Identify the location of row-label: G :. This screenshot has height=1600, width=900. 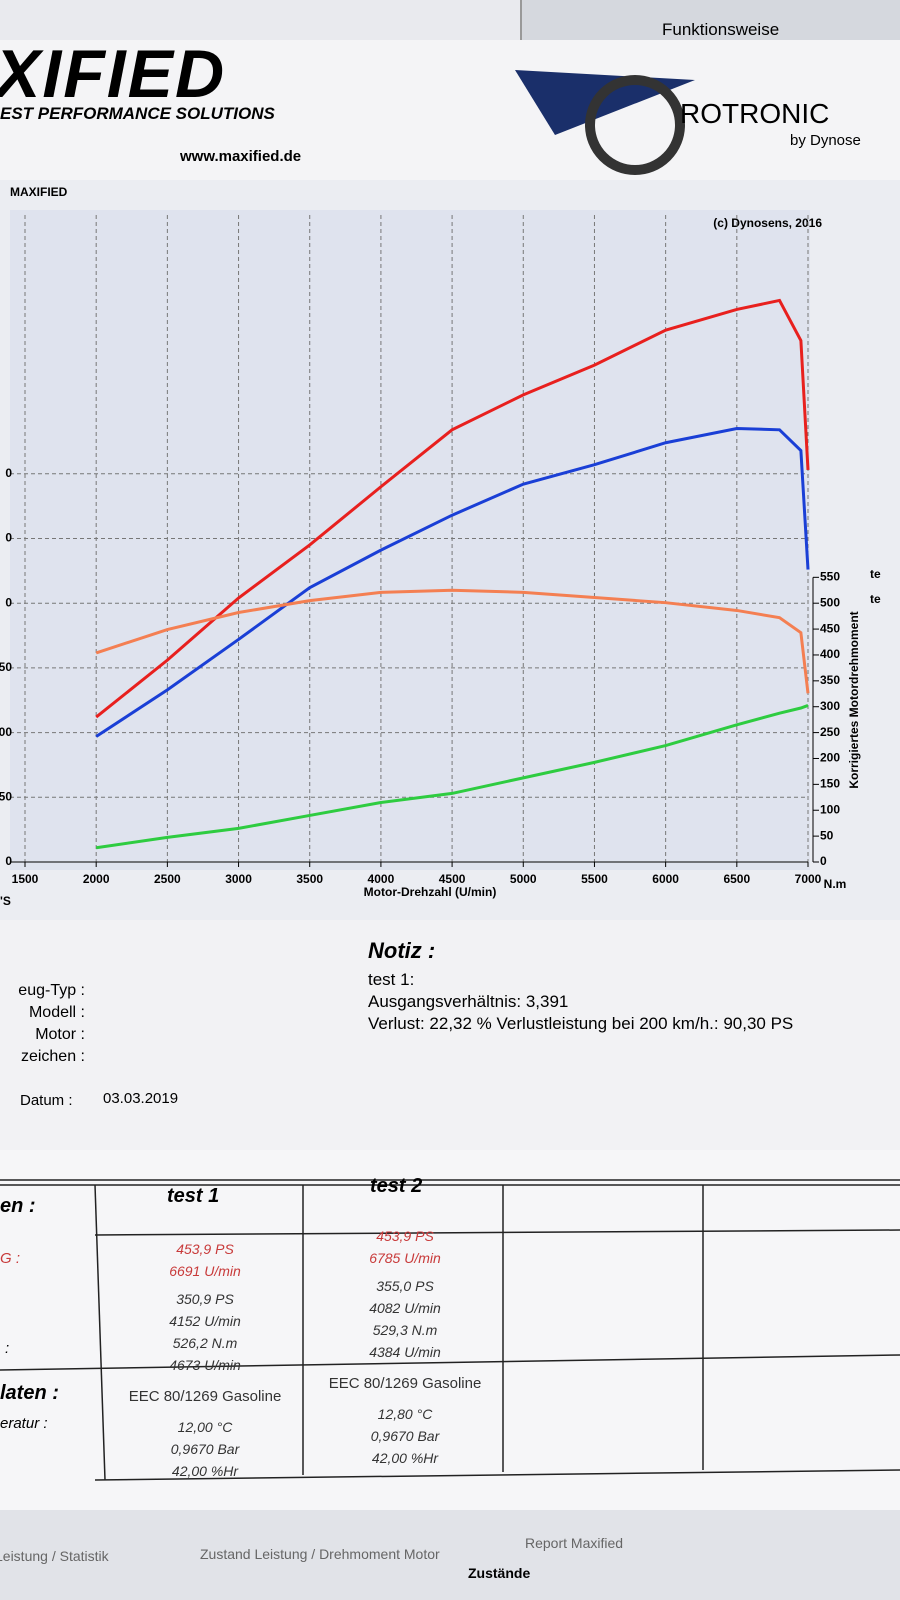
(10, 1258).